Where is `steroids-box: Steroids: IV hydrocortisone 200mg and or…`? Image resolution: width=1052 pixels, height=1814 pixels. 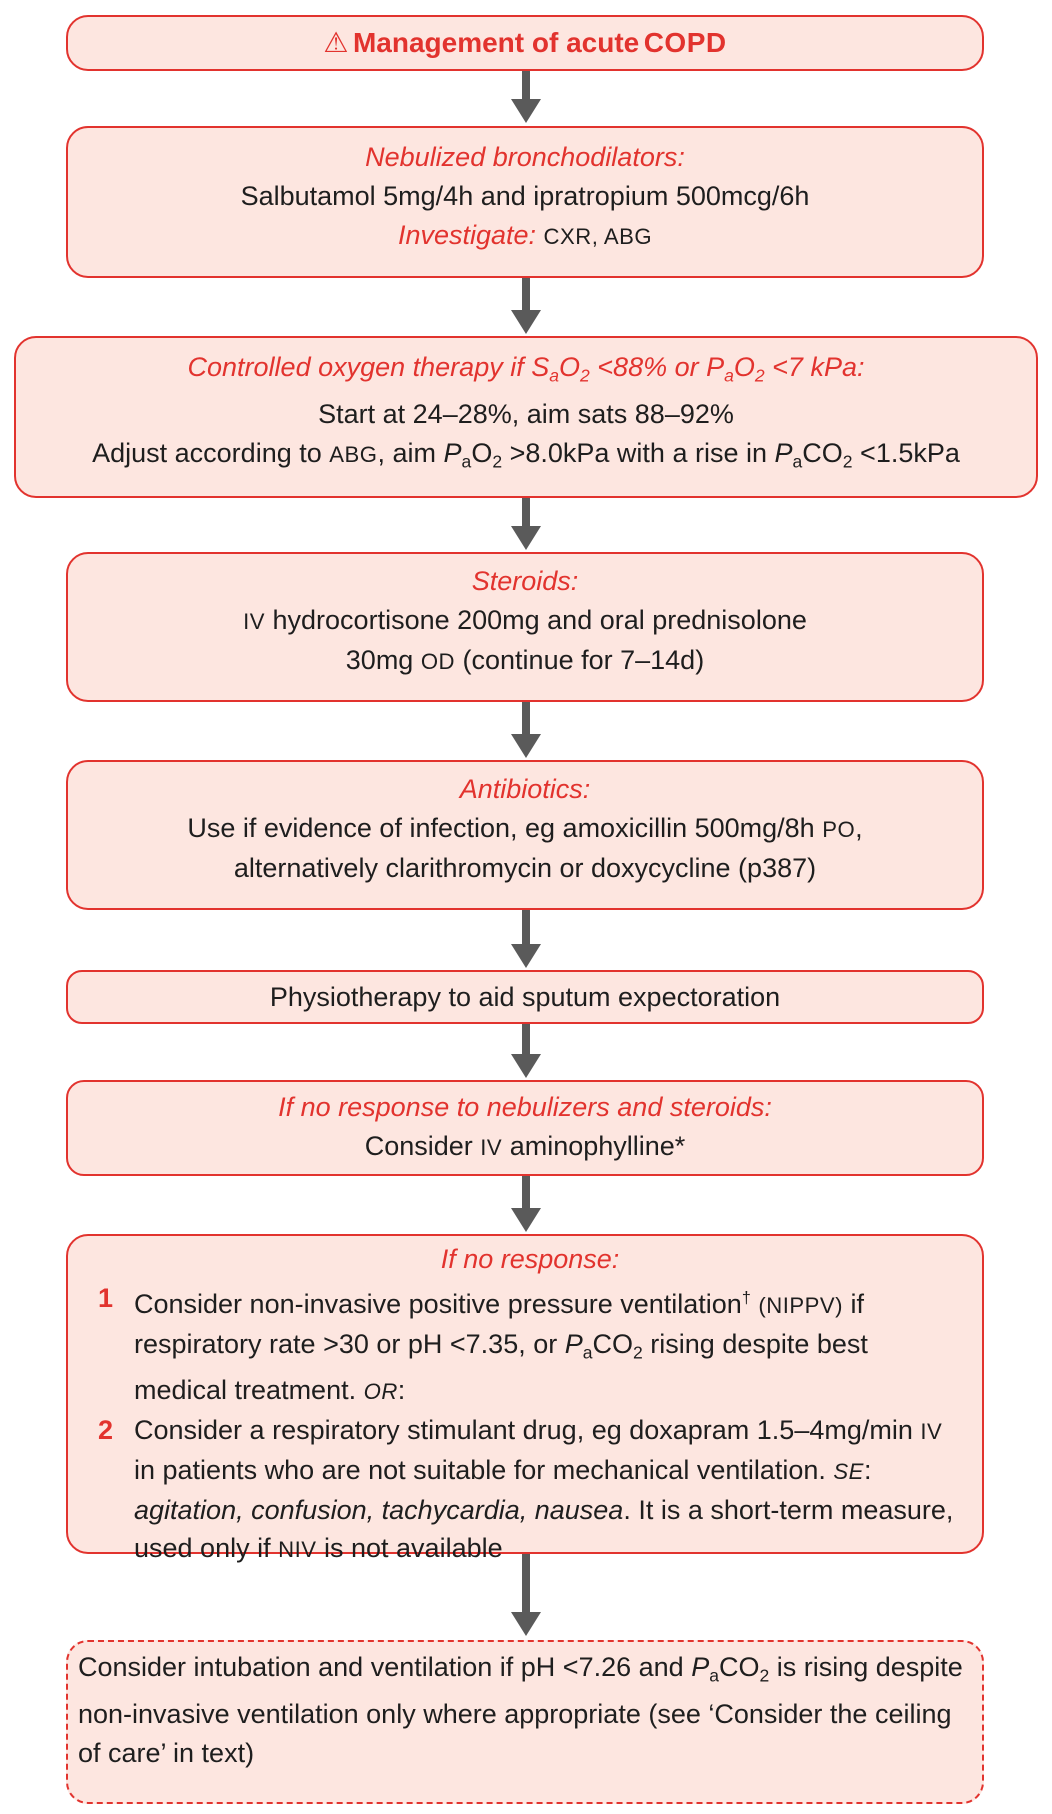 steroids-box: Steroids: IV hydrocortisone 200mg and or… is located at coordinates (525, 627).